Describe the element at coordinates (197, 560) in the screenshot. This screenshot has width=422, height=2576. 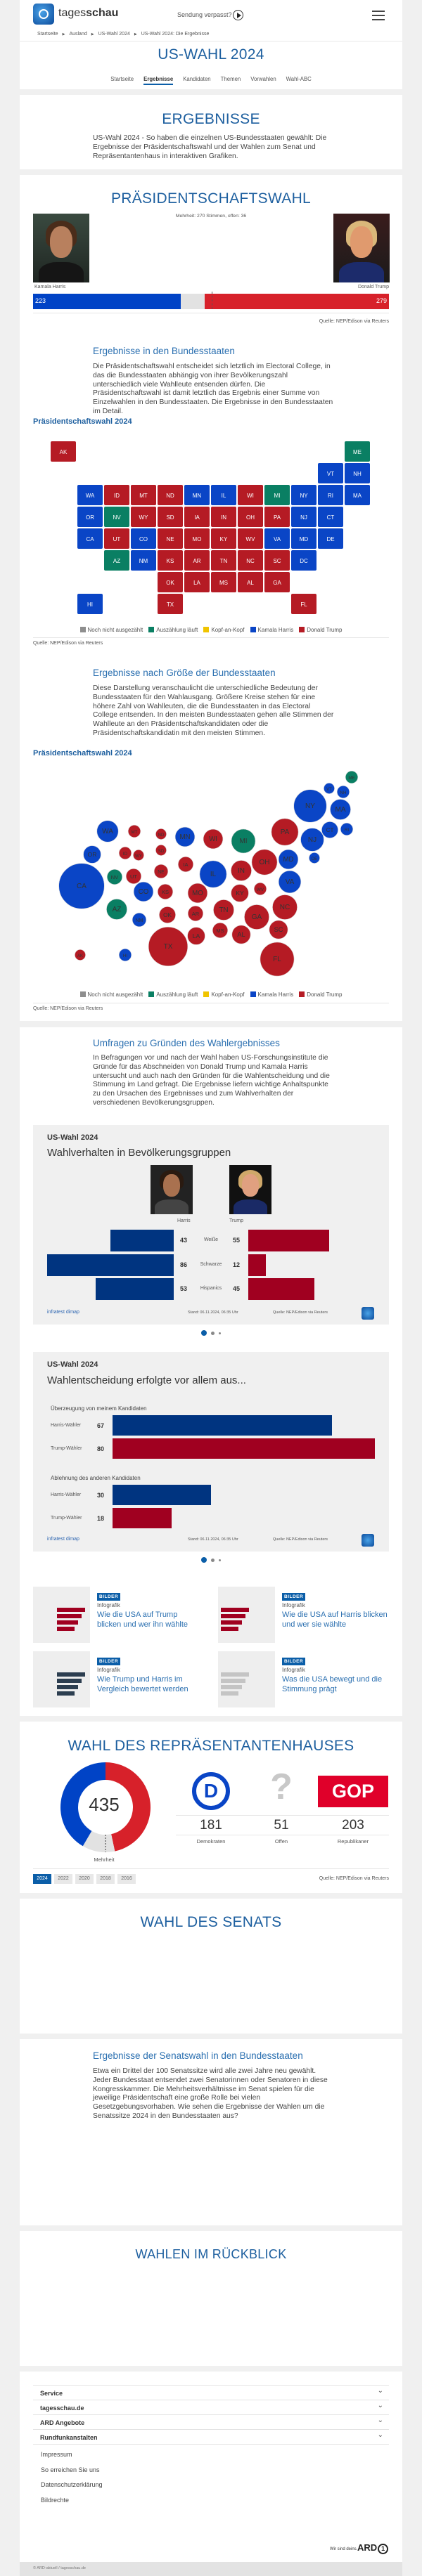
I see `map-state-ar: AR` at that location.